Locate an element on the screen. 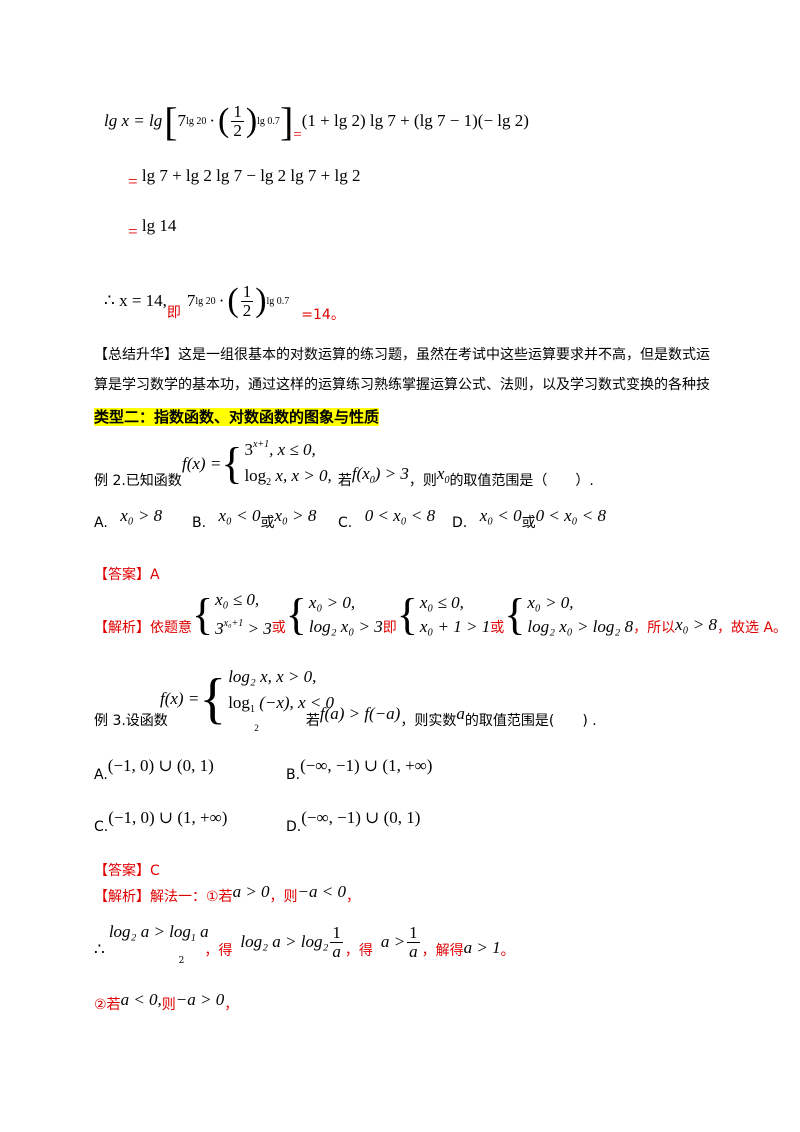 The image size is (800, 1132). calc-line1-eq: = is located at coordinates (297, 135).